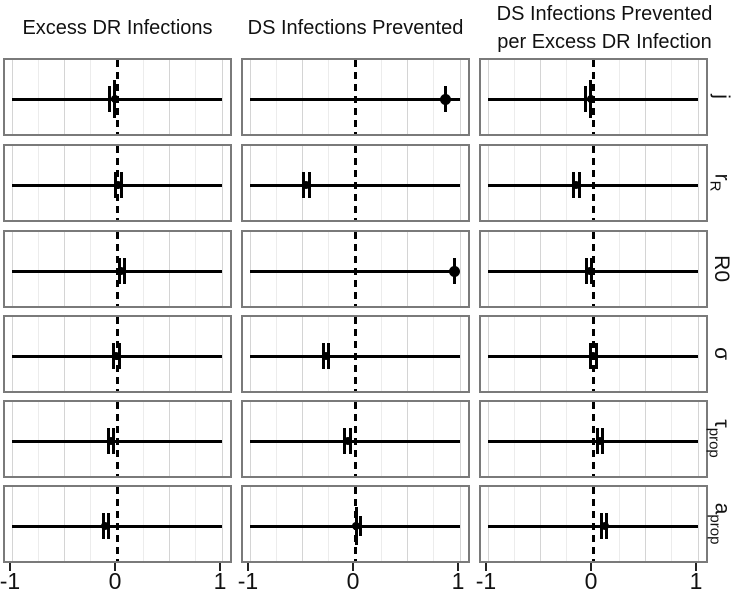 The height and width of the screenshot is (605, 733). I want to click on column-title-excess-dr-infections: Excess DR Infections, so click(117, 28).